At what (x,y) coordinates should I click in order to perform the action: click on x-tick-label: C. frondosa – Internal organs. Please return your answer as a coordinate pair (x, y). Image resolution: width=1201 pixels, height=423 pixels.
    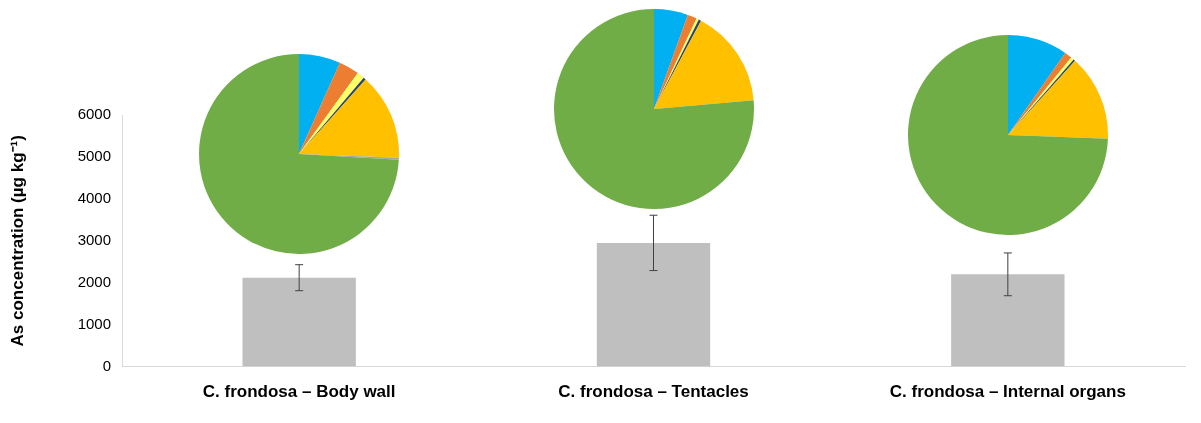
    Looking at the image, I should click on (1007, 392).